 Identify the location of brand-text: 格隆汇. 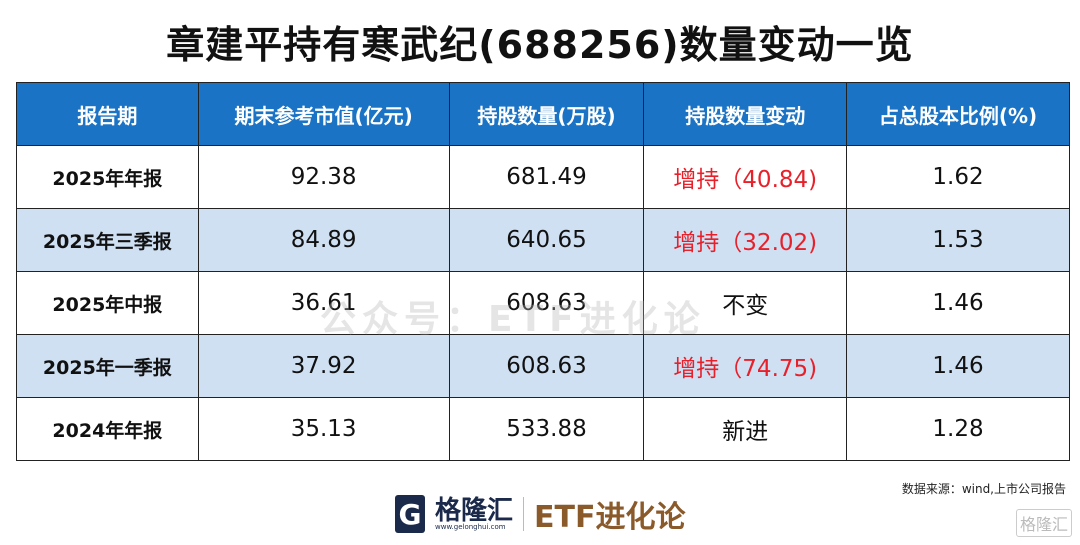
(474, 510).